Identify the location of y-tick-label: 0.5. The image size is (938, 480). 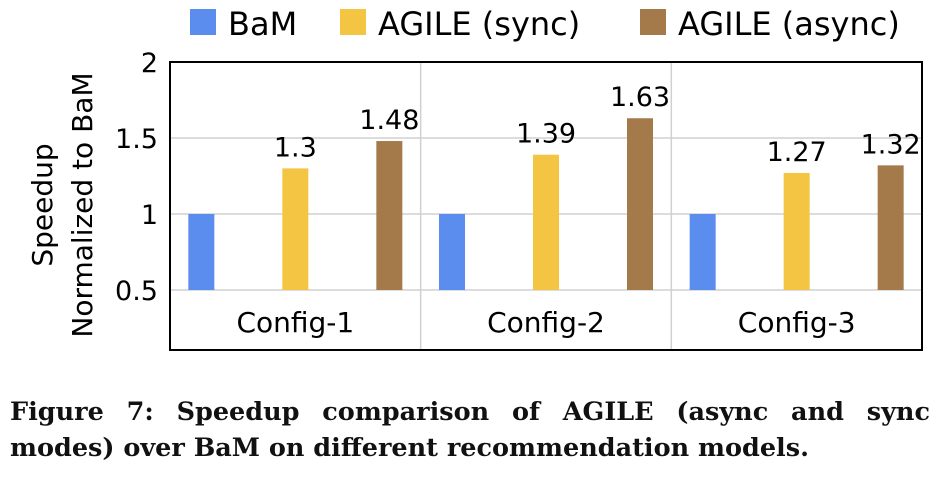
(136, 291).